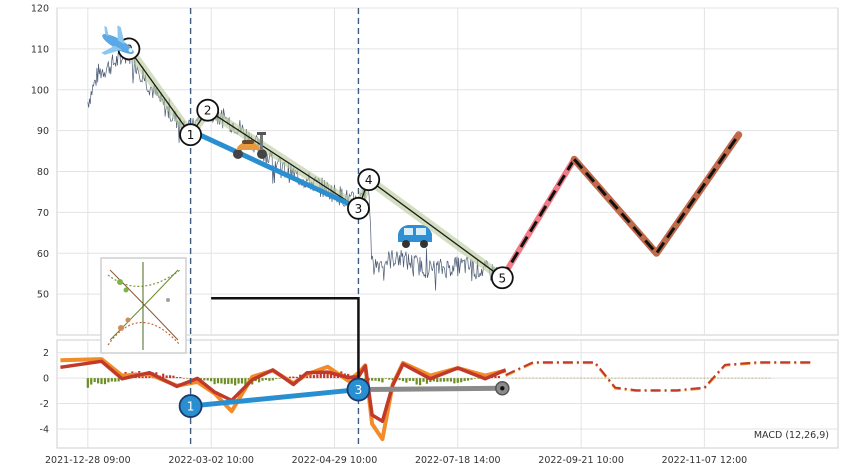 The image size is (845, 476). Describe the element at coordinates (274, 398) in the screenshot. I see `macd-divergence-line` at that location.